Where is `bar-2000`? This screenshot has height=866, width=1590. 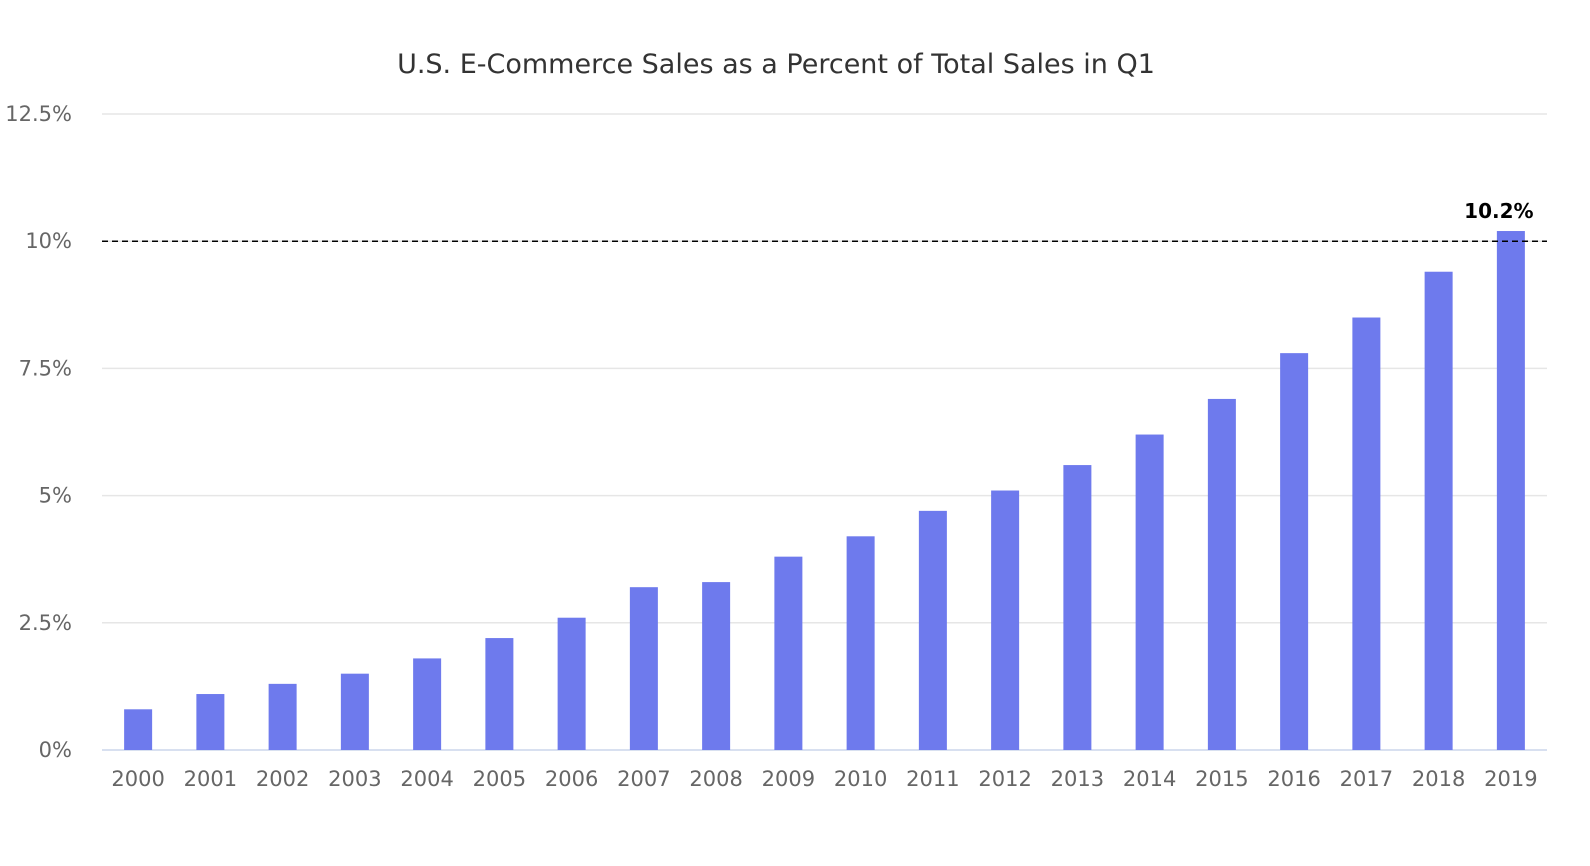
bar-2000 is located at coordinates (138, 729).